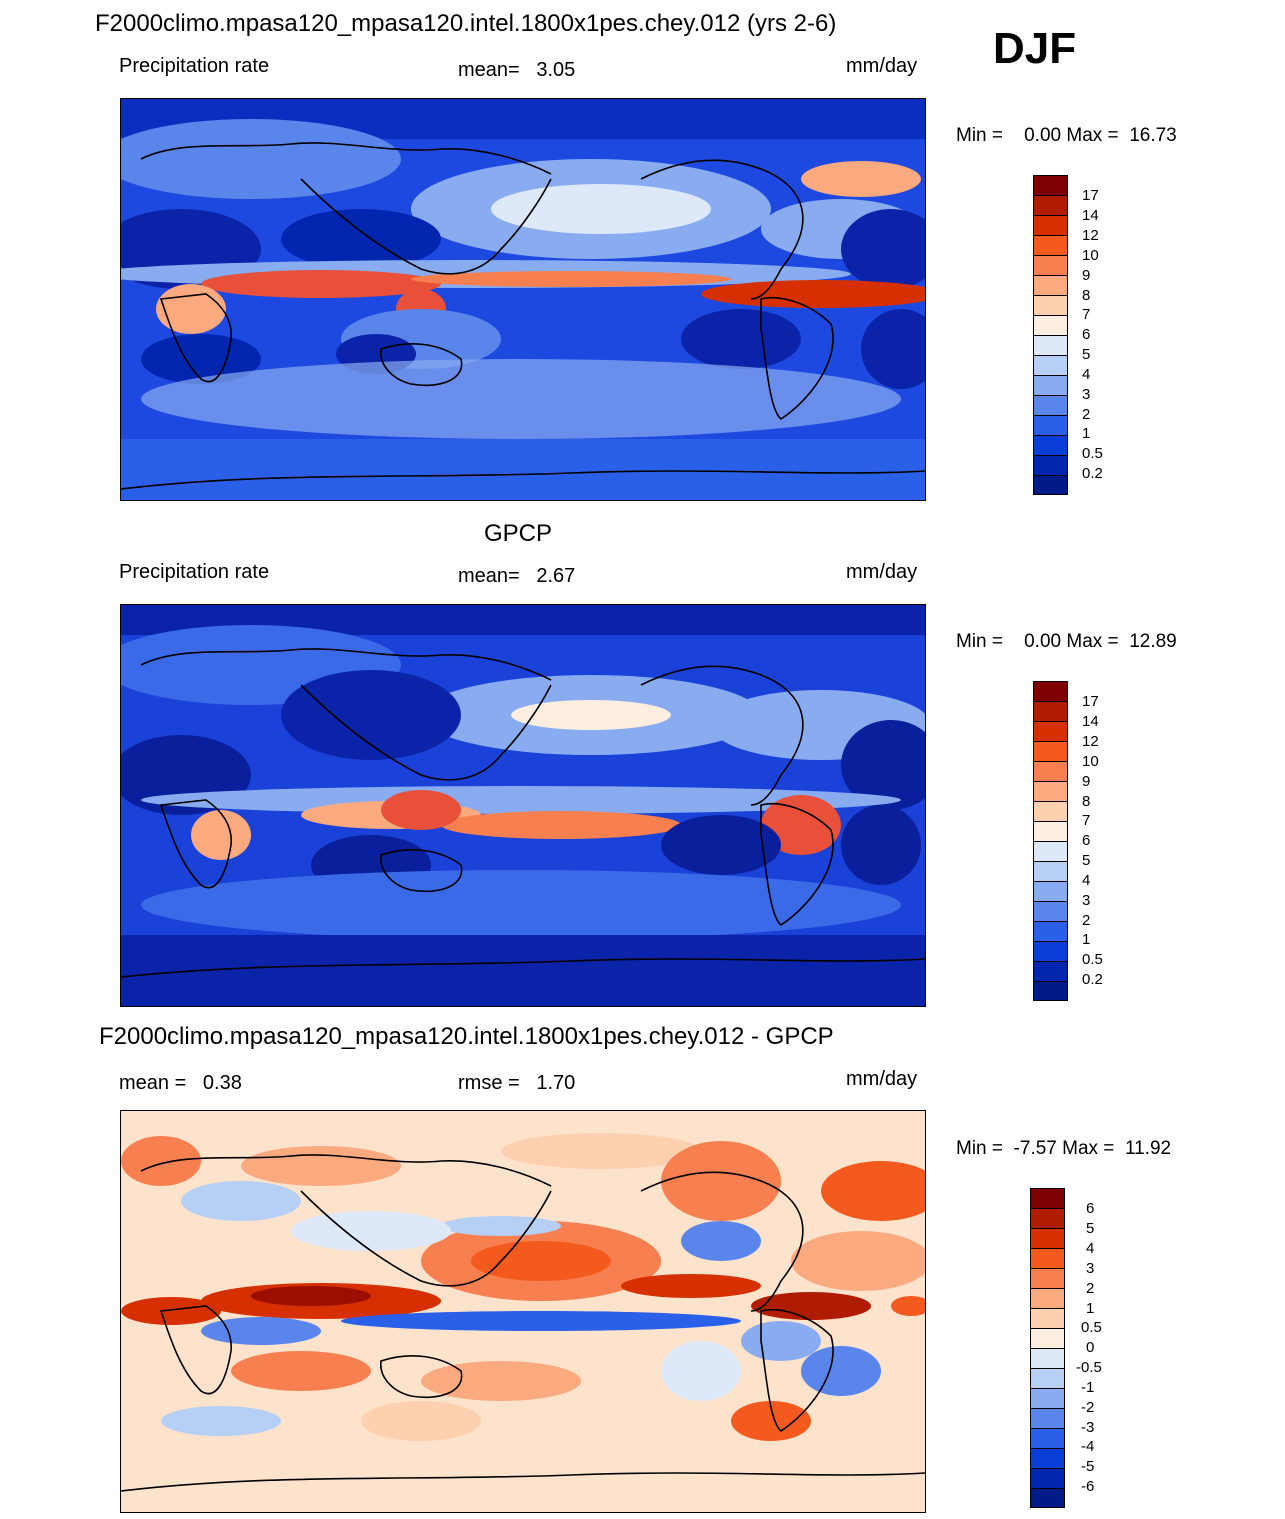  I want to click on panel-2-amazon, so click(801, 825).